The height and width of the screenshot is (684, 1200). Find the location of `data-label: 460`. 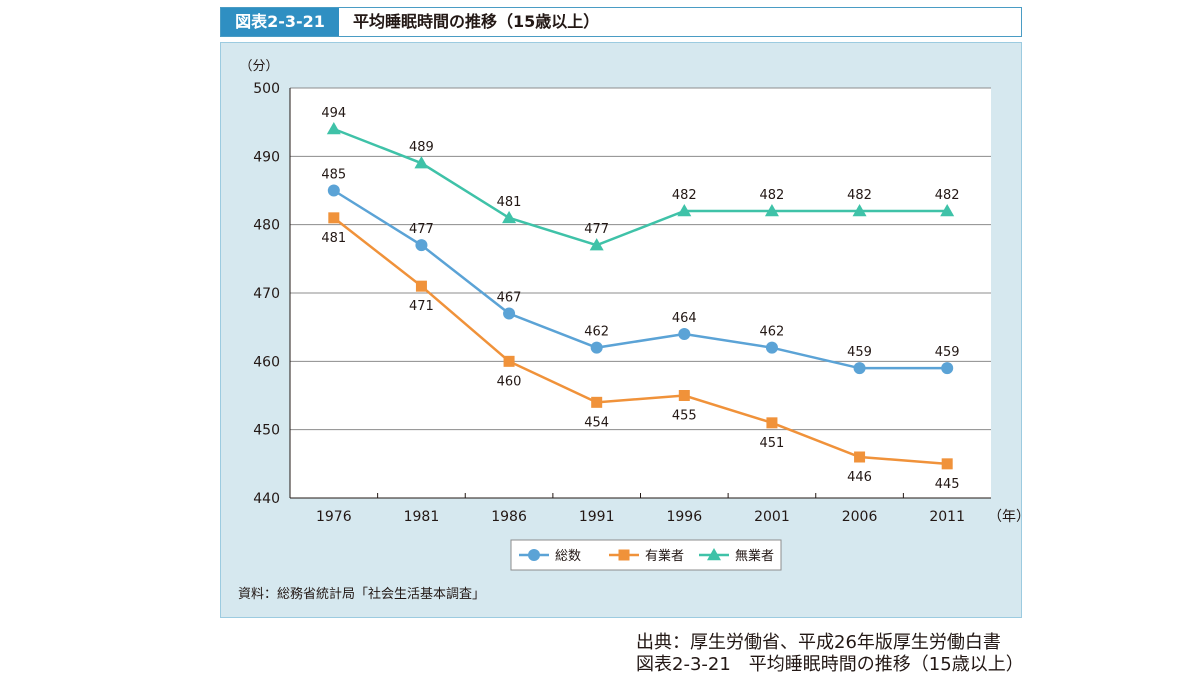

data-label: 460 is located at coordinates (509, 381).